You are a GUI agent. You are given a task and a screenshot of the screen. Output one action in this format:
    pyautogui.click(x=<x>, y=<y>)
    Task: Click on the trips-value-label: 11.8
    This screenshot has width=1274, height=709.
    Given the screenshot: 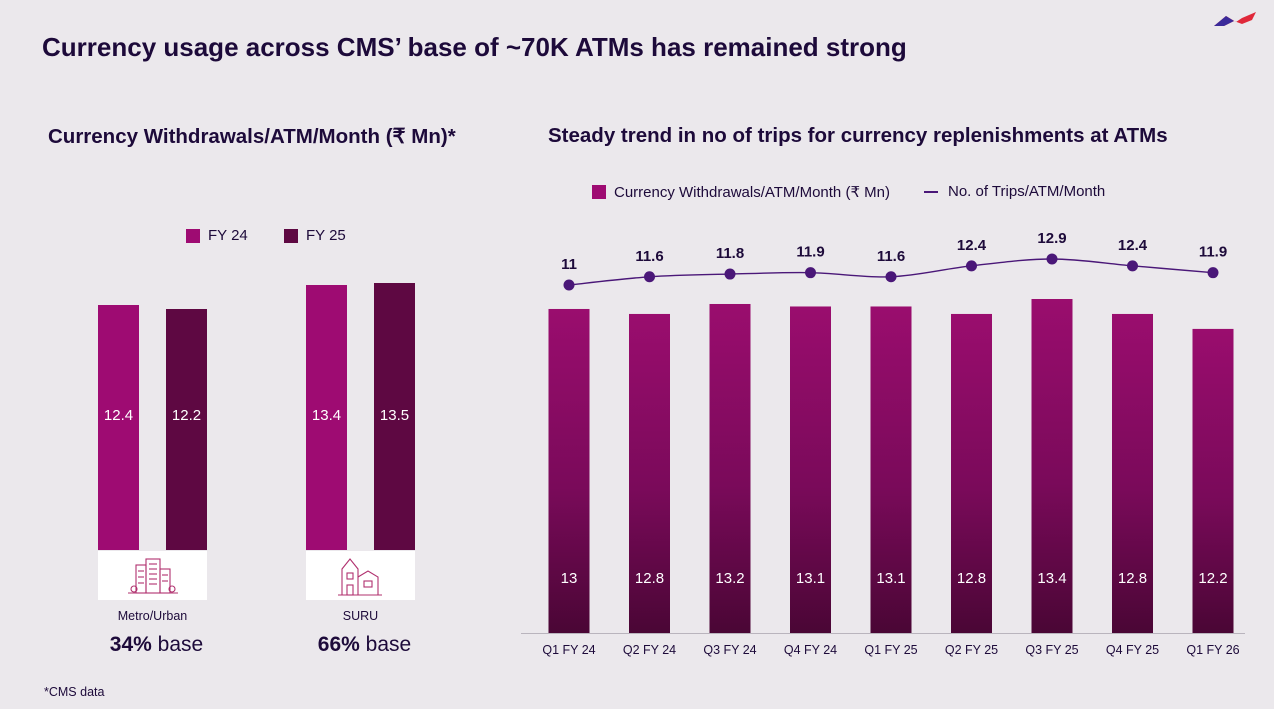 What is the action you would take?
    pyautogui.click(x=730, y=253)
    